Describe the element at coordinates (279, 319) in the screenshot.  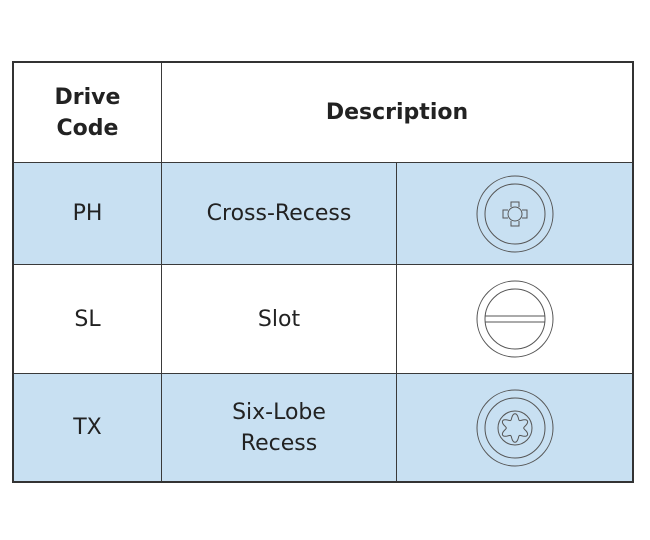
I see `description-cell: Slot` at that location.